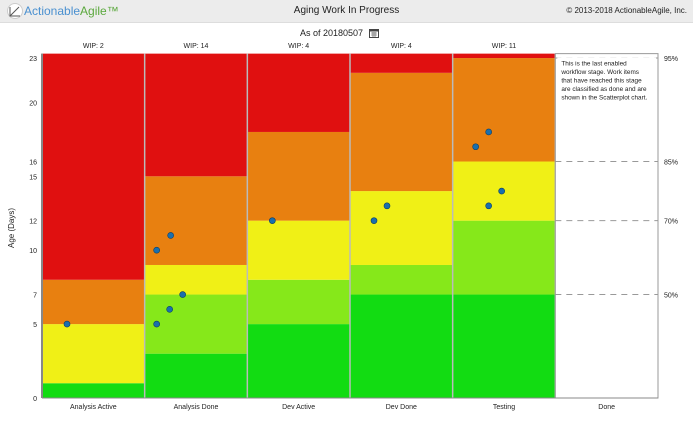  What do you see at coordinates (11, 228) in the screenshot?
I see `y-axis-label: Age (Days)` at bounding box center [11, 228].